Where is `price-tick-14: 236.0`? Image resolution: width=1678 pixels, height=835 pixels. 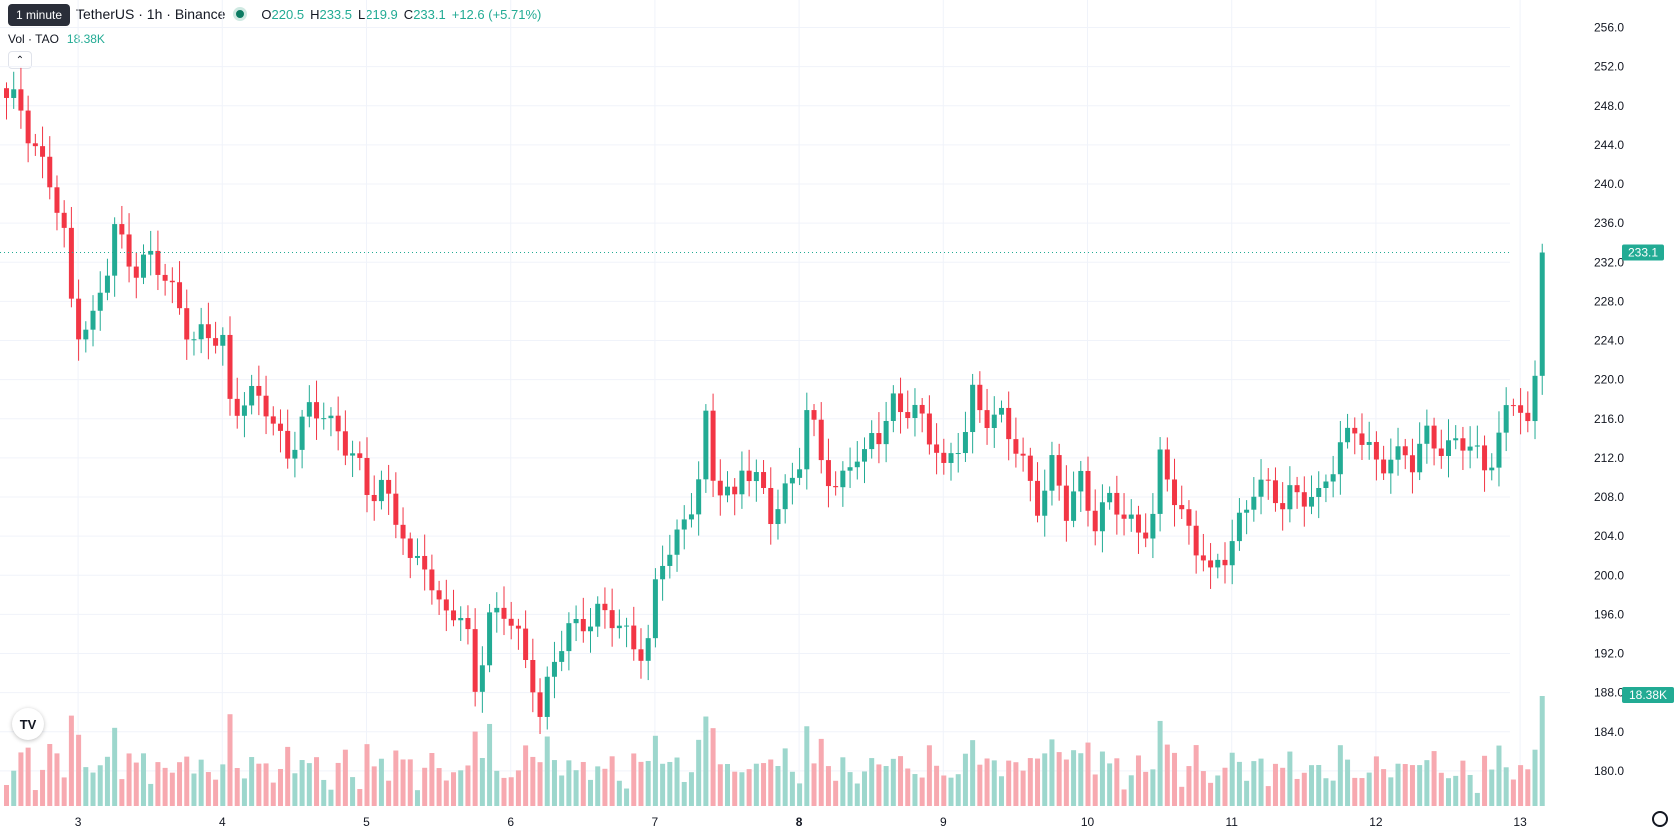
price-tick-14: 236.0 is located at coordinates (1609, 223).